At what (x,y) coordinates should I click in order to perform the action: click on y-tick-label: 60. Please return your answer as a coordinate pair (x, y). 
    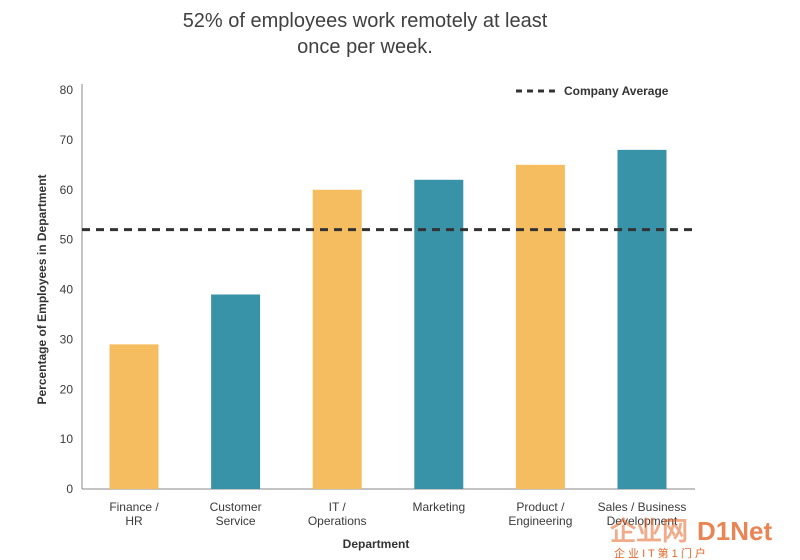
    Looking at the image, I should click on (67, 190).